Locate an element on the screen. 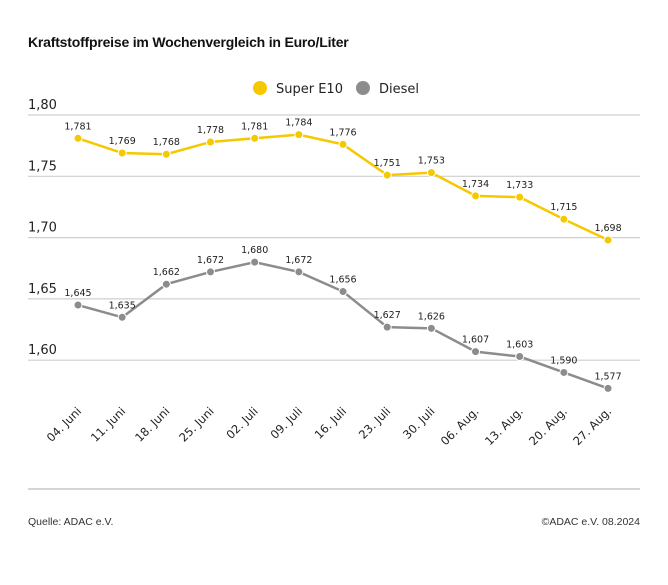  x-tick-label: 18. Juni is located at coordinates (152, 424).